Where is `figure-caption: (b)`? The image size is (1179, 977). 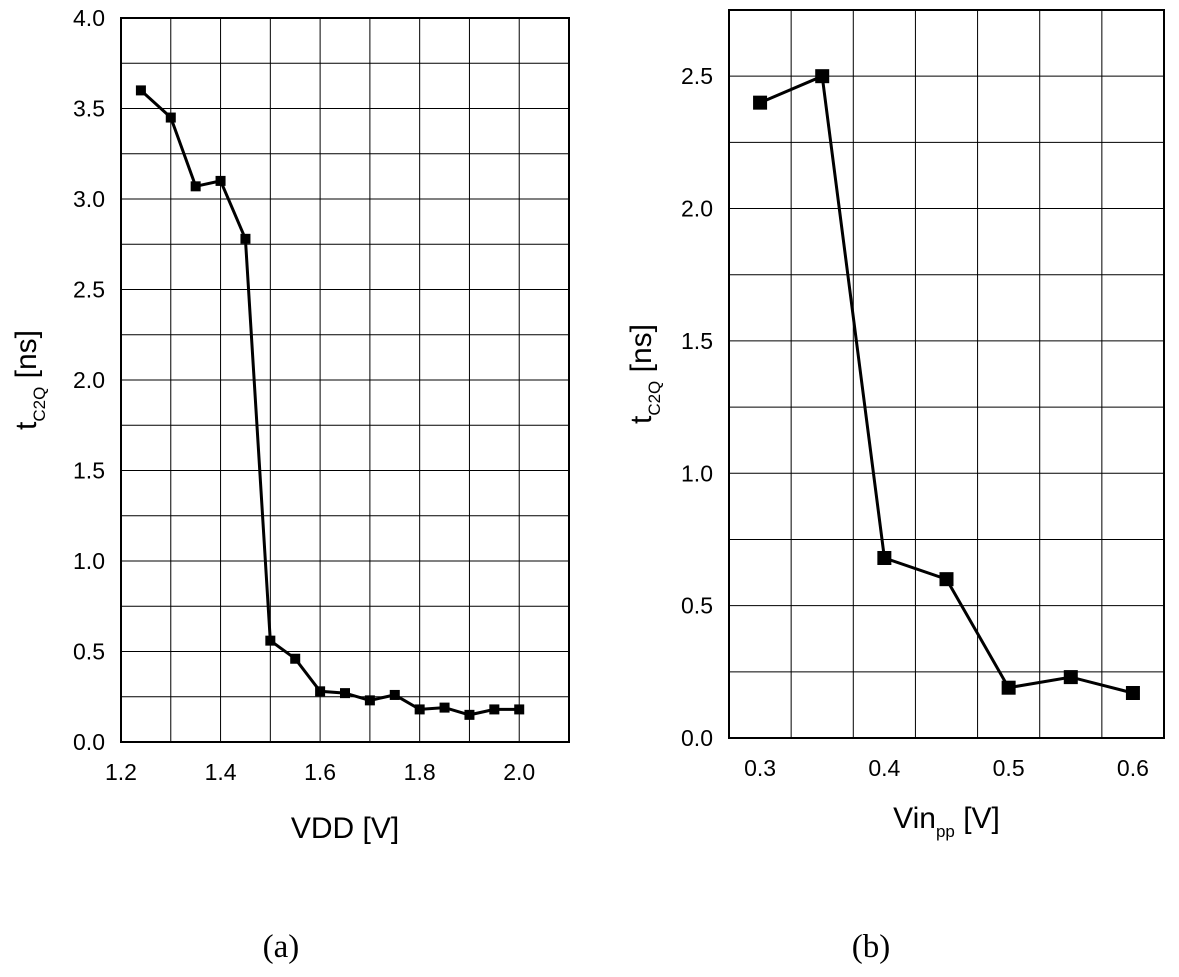
figure-caption: (b) is located at coordinates (871, 947).